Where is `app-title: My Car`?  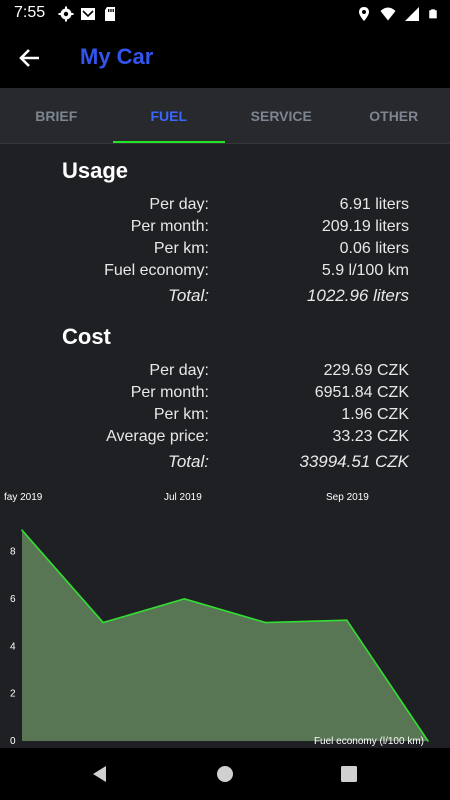
app-title: My Car is located at coordinates (117, 56).